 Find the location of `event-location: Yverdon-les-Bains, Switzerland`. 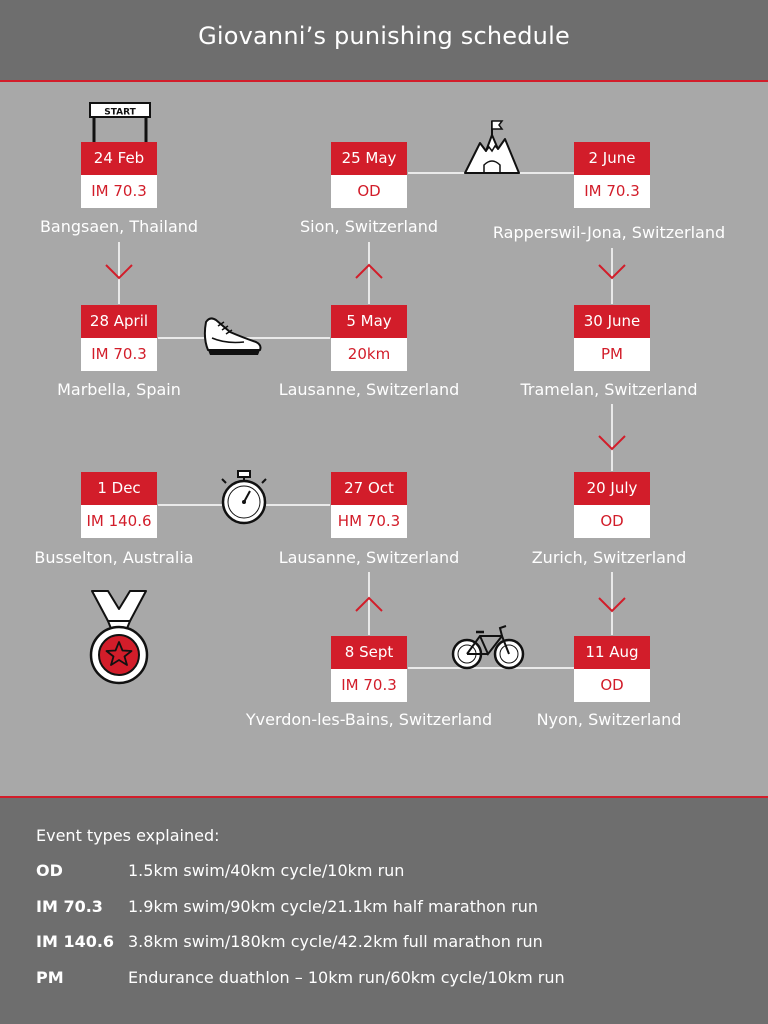

event-location: Yverdon-les-Bains, Switzerland is located at coordinates (369, 719).